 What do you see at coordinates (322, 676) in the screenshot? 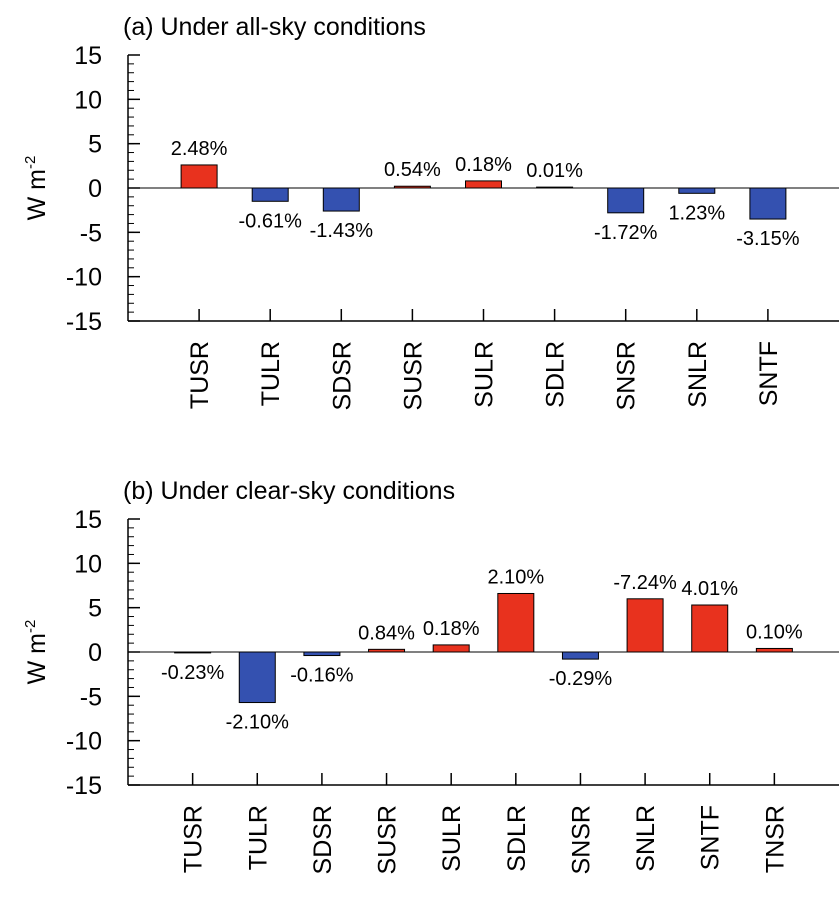
I see `percent-label: -0.16%` at bounding box center [322, 676].